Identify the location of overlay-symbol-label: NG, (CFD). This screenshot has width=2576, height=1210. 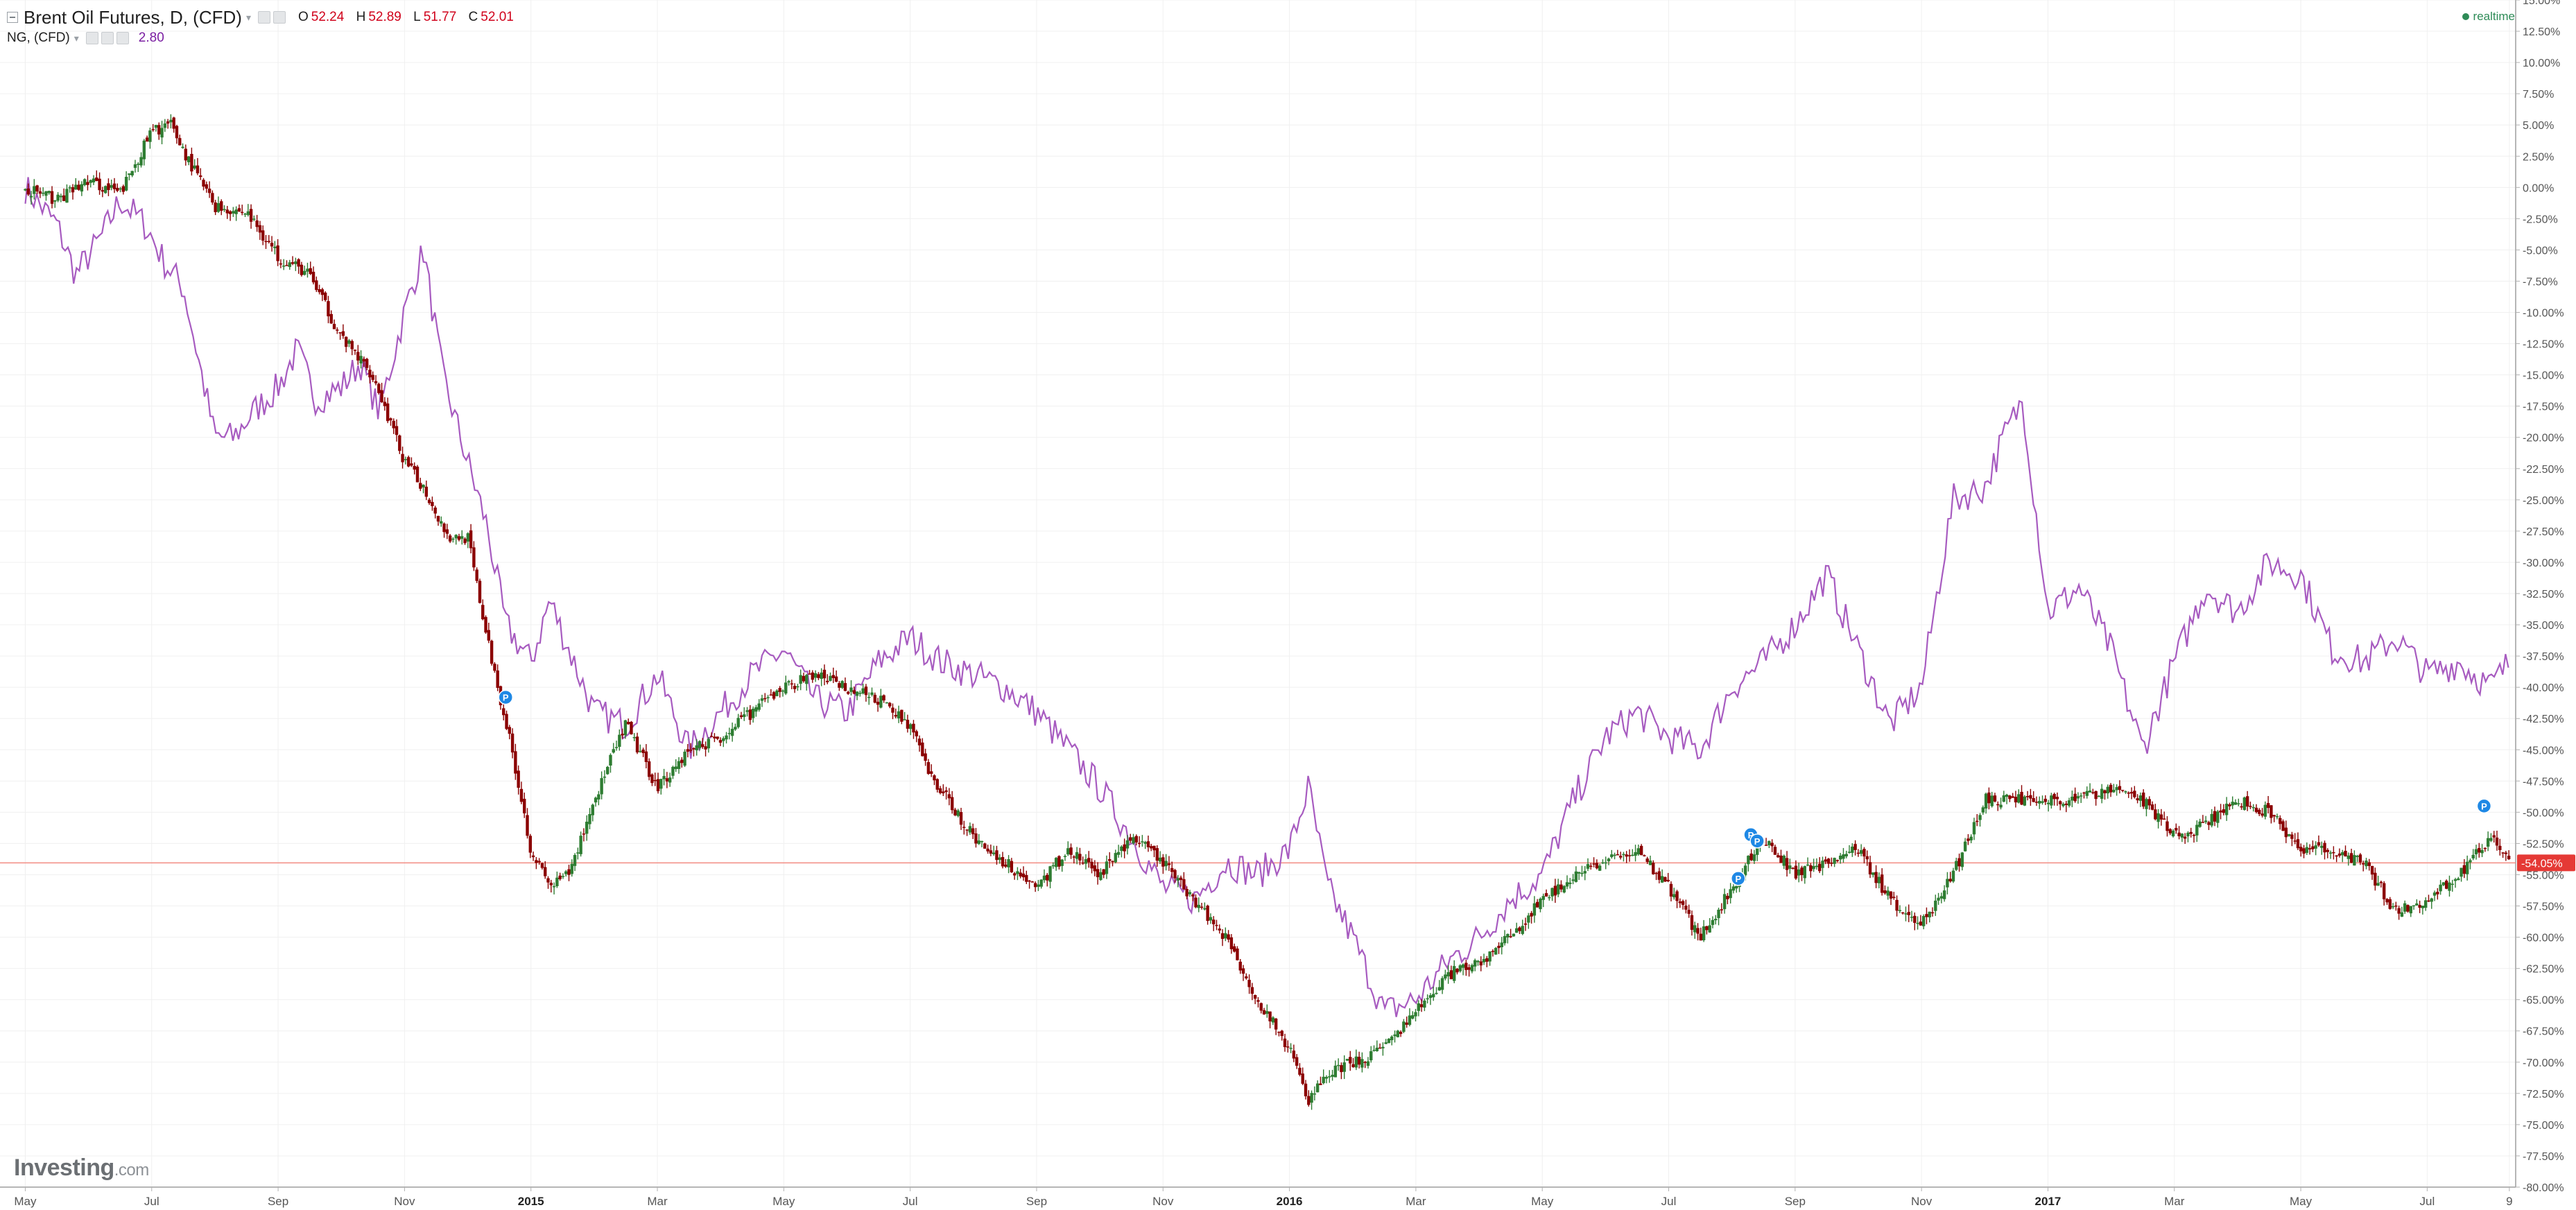
(38, 38).